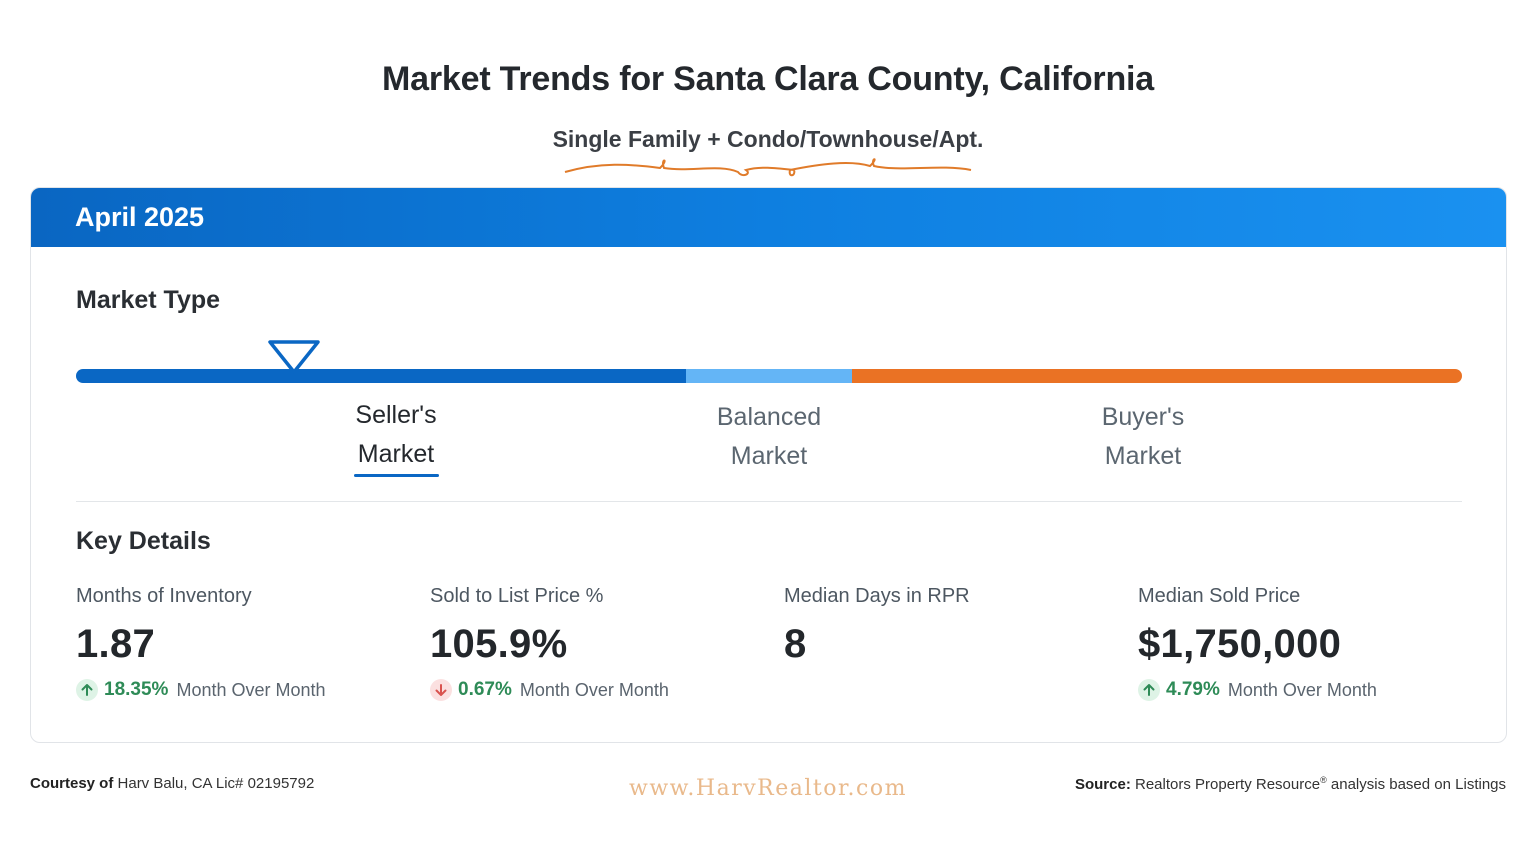 This screenshot has height=864, width=1536. I want to click on stat-median-days: Median Days in RPR 8, so click(954, 626).